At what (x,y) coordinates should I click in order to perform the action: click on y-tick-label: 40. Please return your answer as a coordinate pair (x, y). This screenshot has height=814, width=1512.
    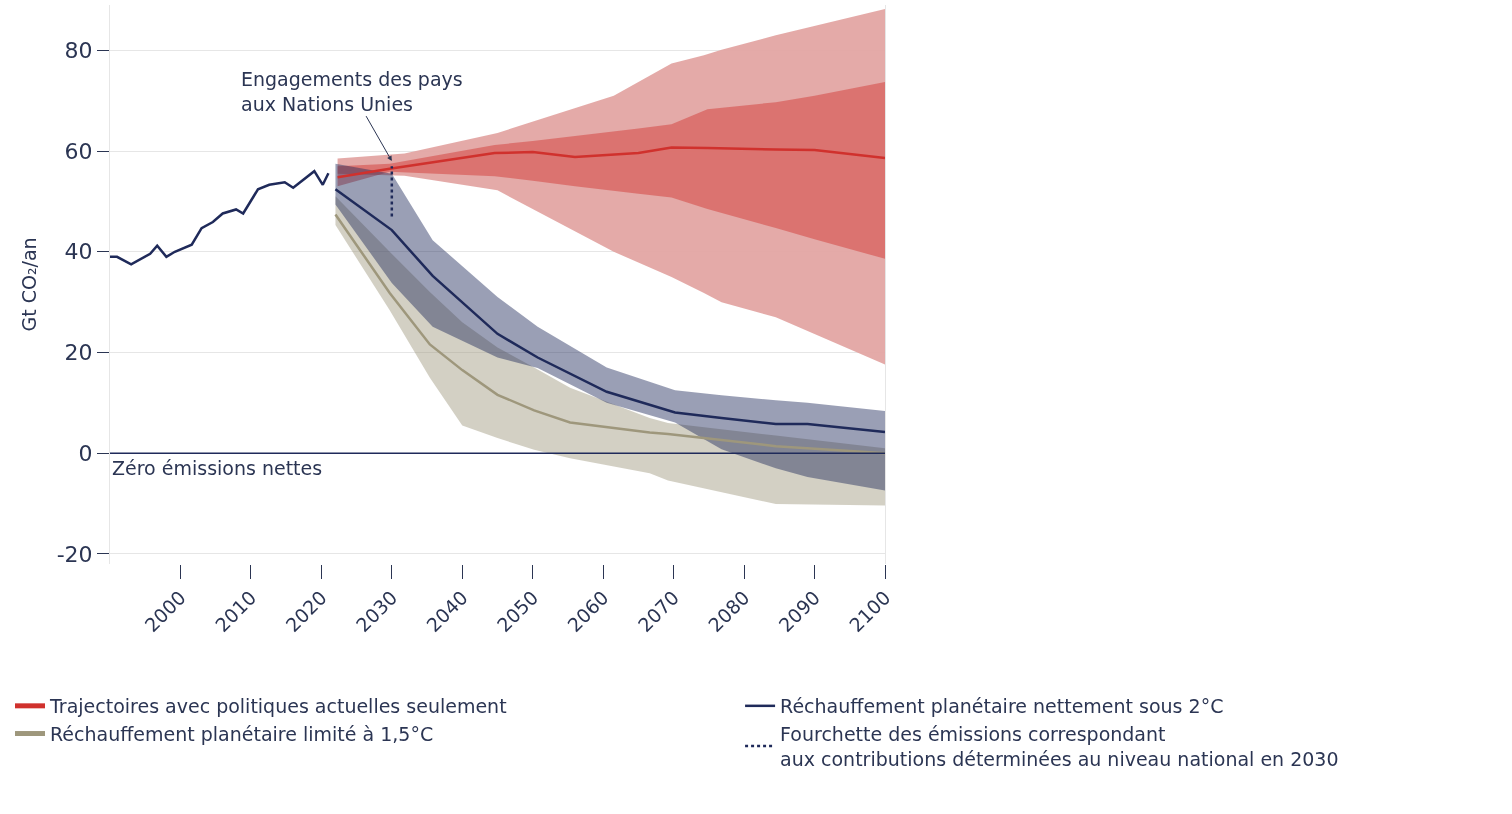
    Looking at the image, I should click on (78, 252).